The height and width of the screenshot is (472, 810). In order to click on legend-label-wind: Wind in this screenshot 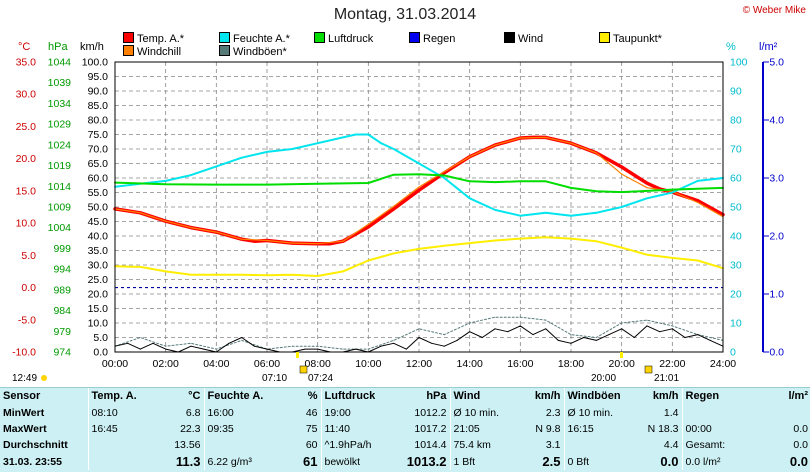, I will do `click(531, 39)`.